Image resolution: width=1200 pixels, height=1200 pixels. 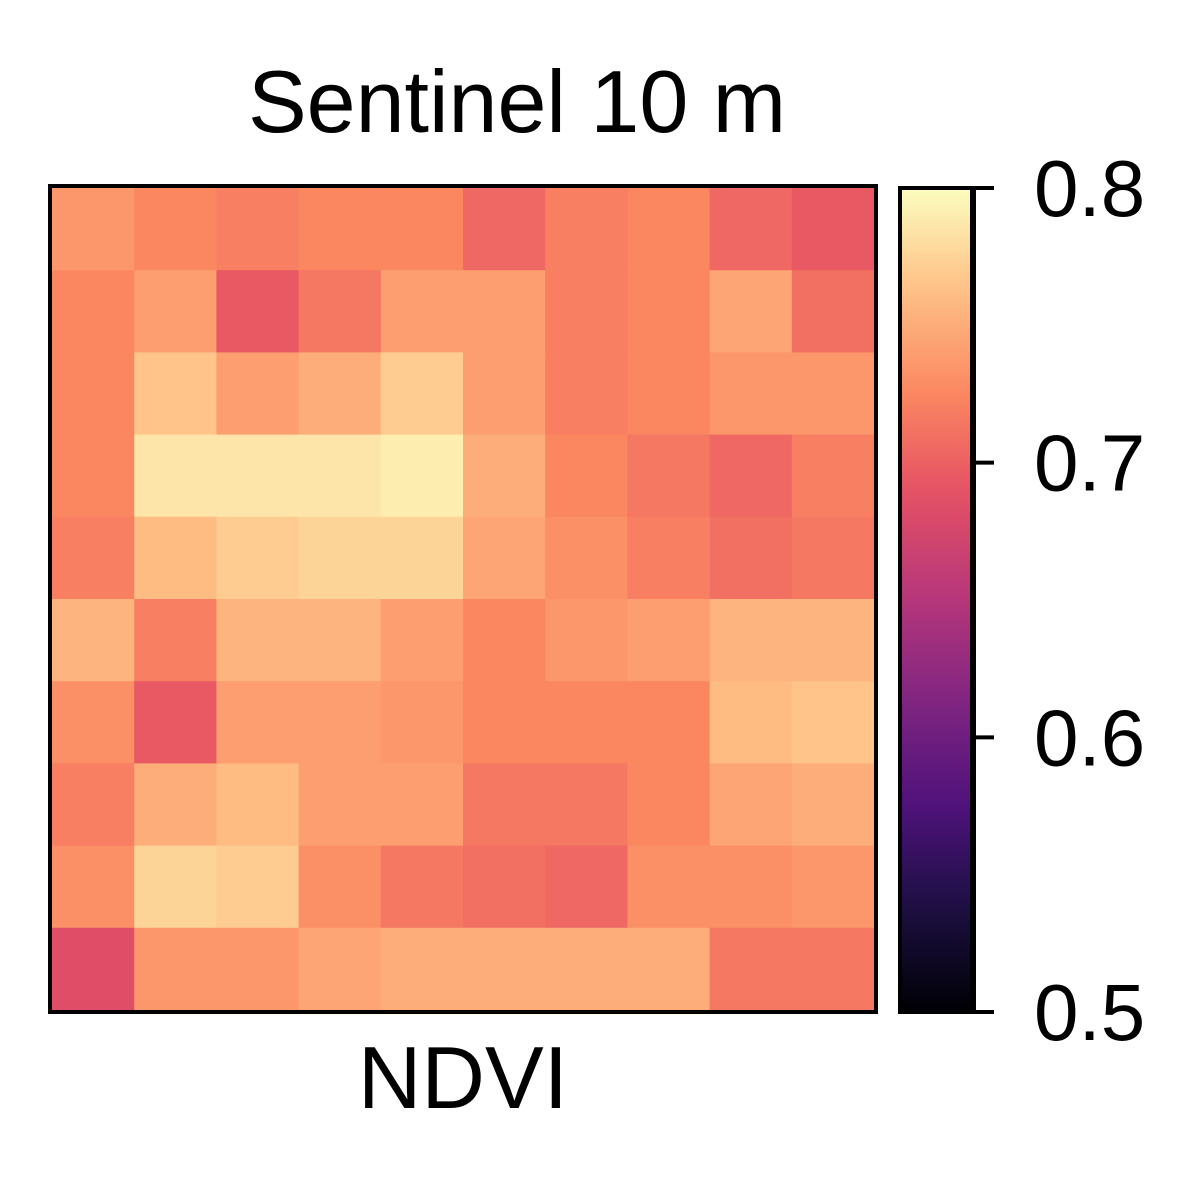 I want to click on colorbar-tick-label: 0.5, so click(x=1089, y=1012).